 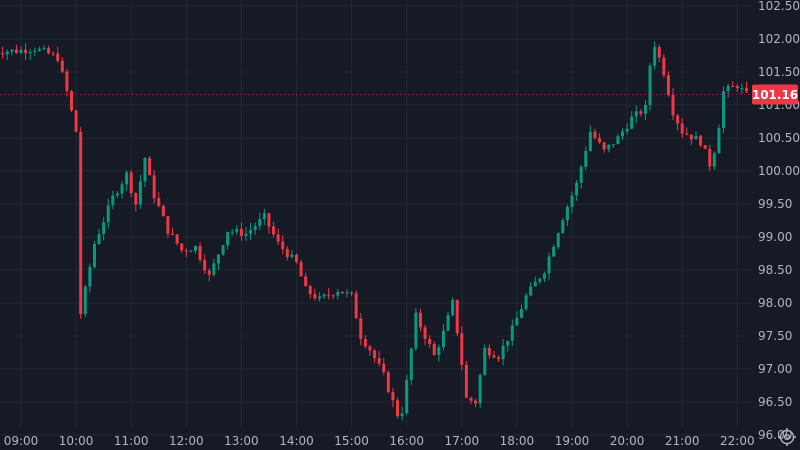 I want to click on x-tick-label: 17:00, so click(x=462, y=441).